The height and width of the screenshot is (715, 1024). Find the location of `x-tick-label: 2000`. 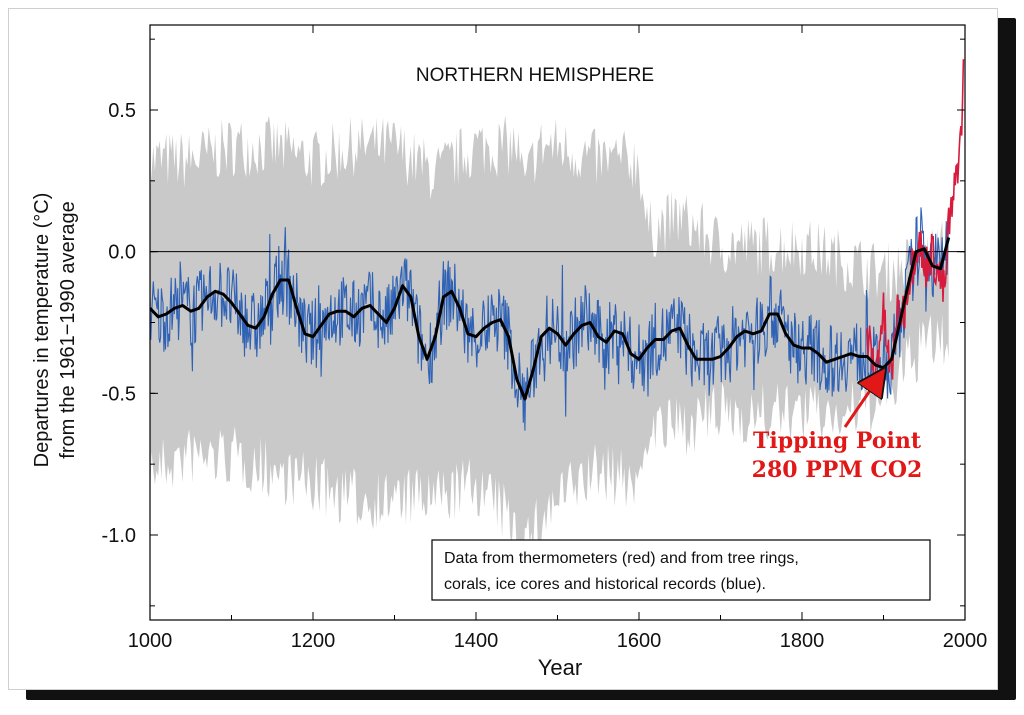

x-tick-label: 2000 is located at coordinates (965, 641).